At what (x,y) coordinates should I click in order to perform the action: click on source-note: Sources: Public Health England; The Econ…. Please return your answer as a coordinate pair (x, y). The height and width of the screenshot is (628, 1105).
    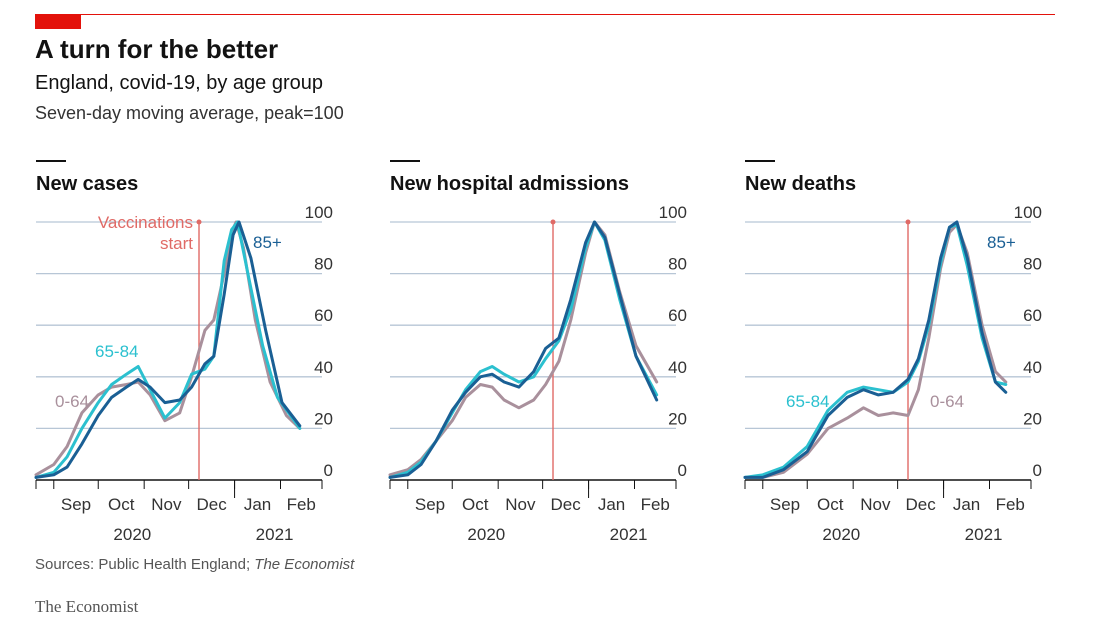
    Looking at the image, I should click on (194, 564).